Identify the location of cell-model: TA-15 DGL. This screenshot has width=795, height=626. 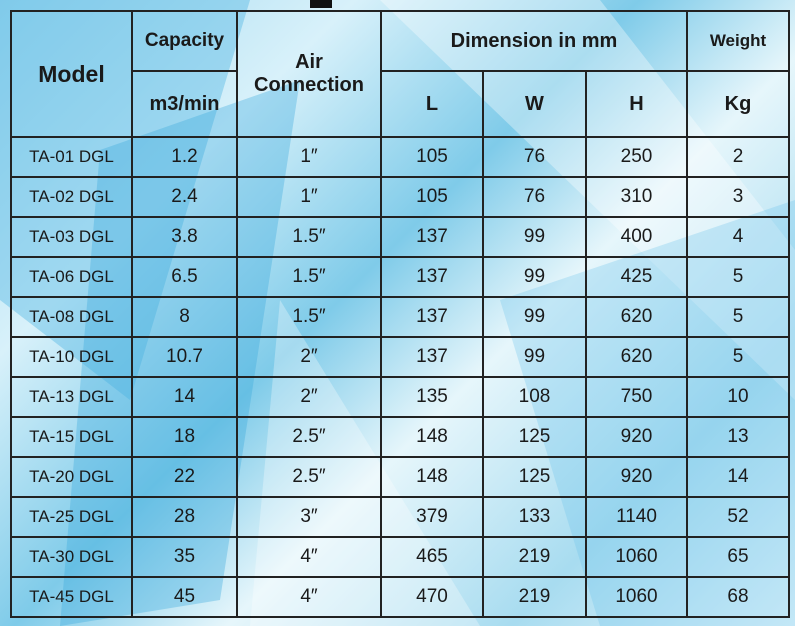
(71, 437).